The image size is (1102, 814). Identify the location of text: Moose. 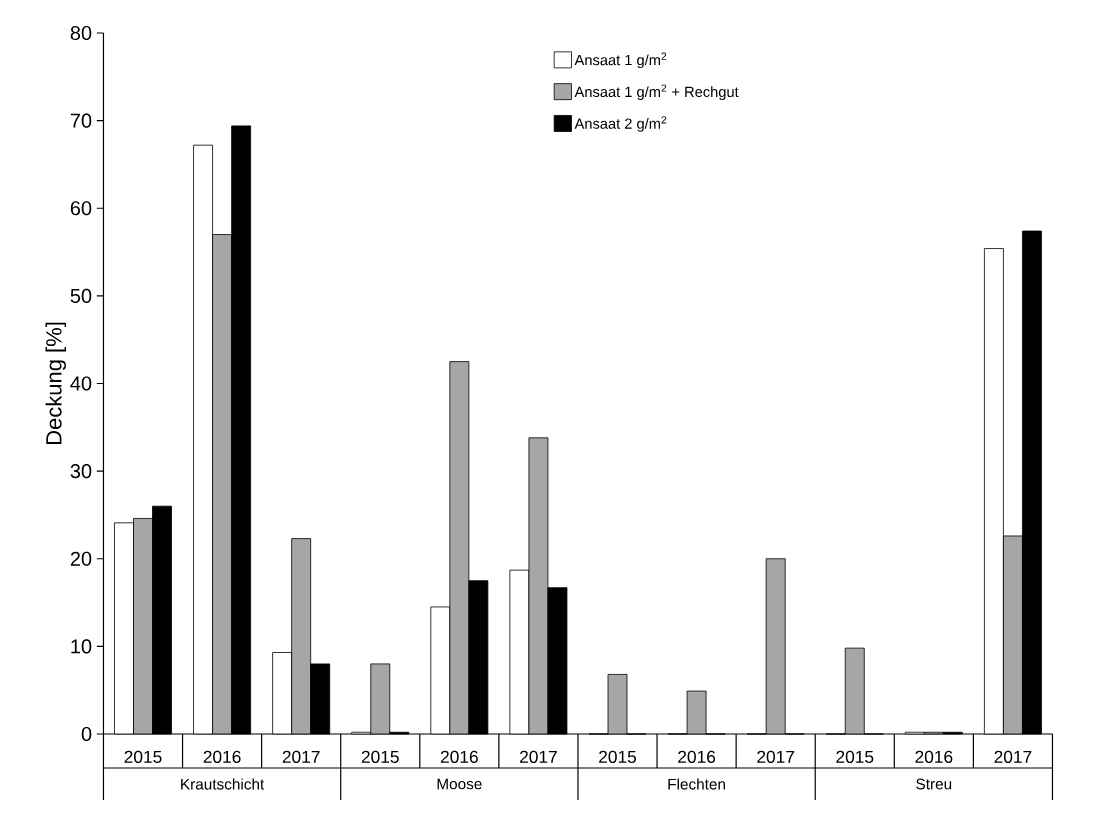
(459, 784).